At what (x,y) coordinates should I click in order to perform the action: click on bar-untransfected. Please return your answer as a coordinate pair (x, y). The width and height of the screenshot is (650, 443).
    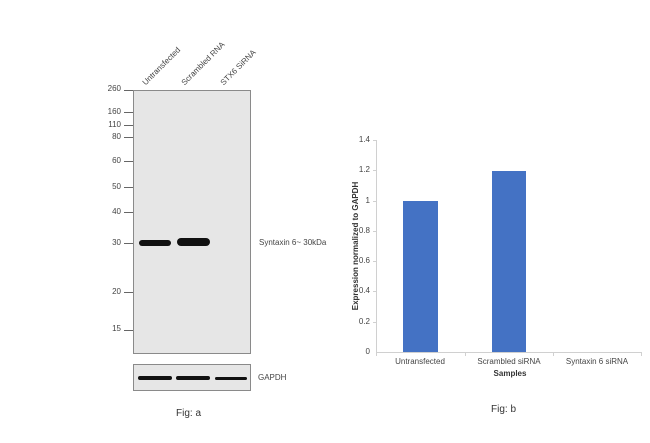
    Looking at the image, I should click on (420, 276).